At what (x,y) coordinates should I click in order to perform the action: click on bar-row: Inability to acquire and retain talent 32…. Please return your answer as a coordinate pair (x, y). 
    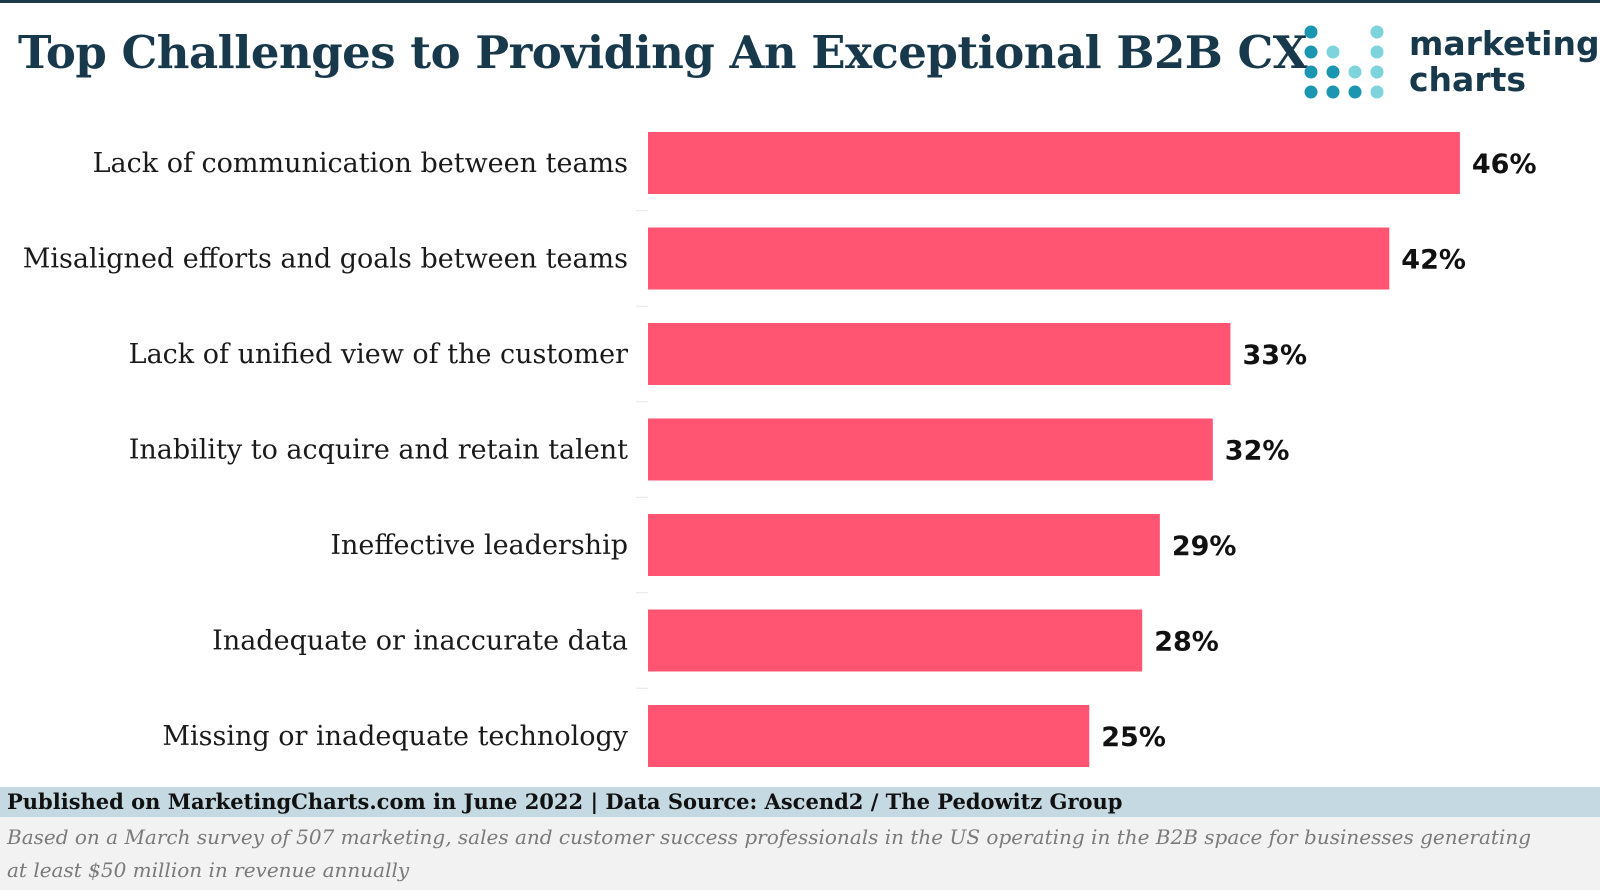
    Looking at the image, I should click on (709, 458).